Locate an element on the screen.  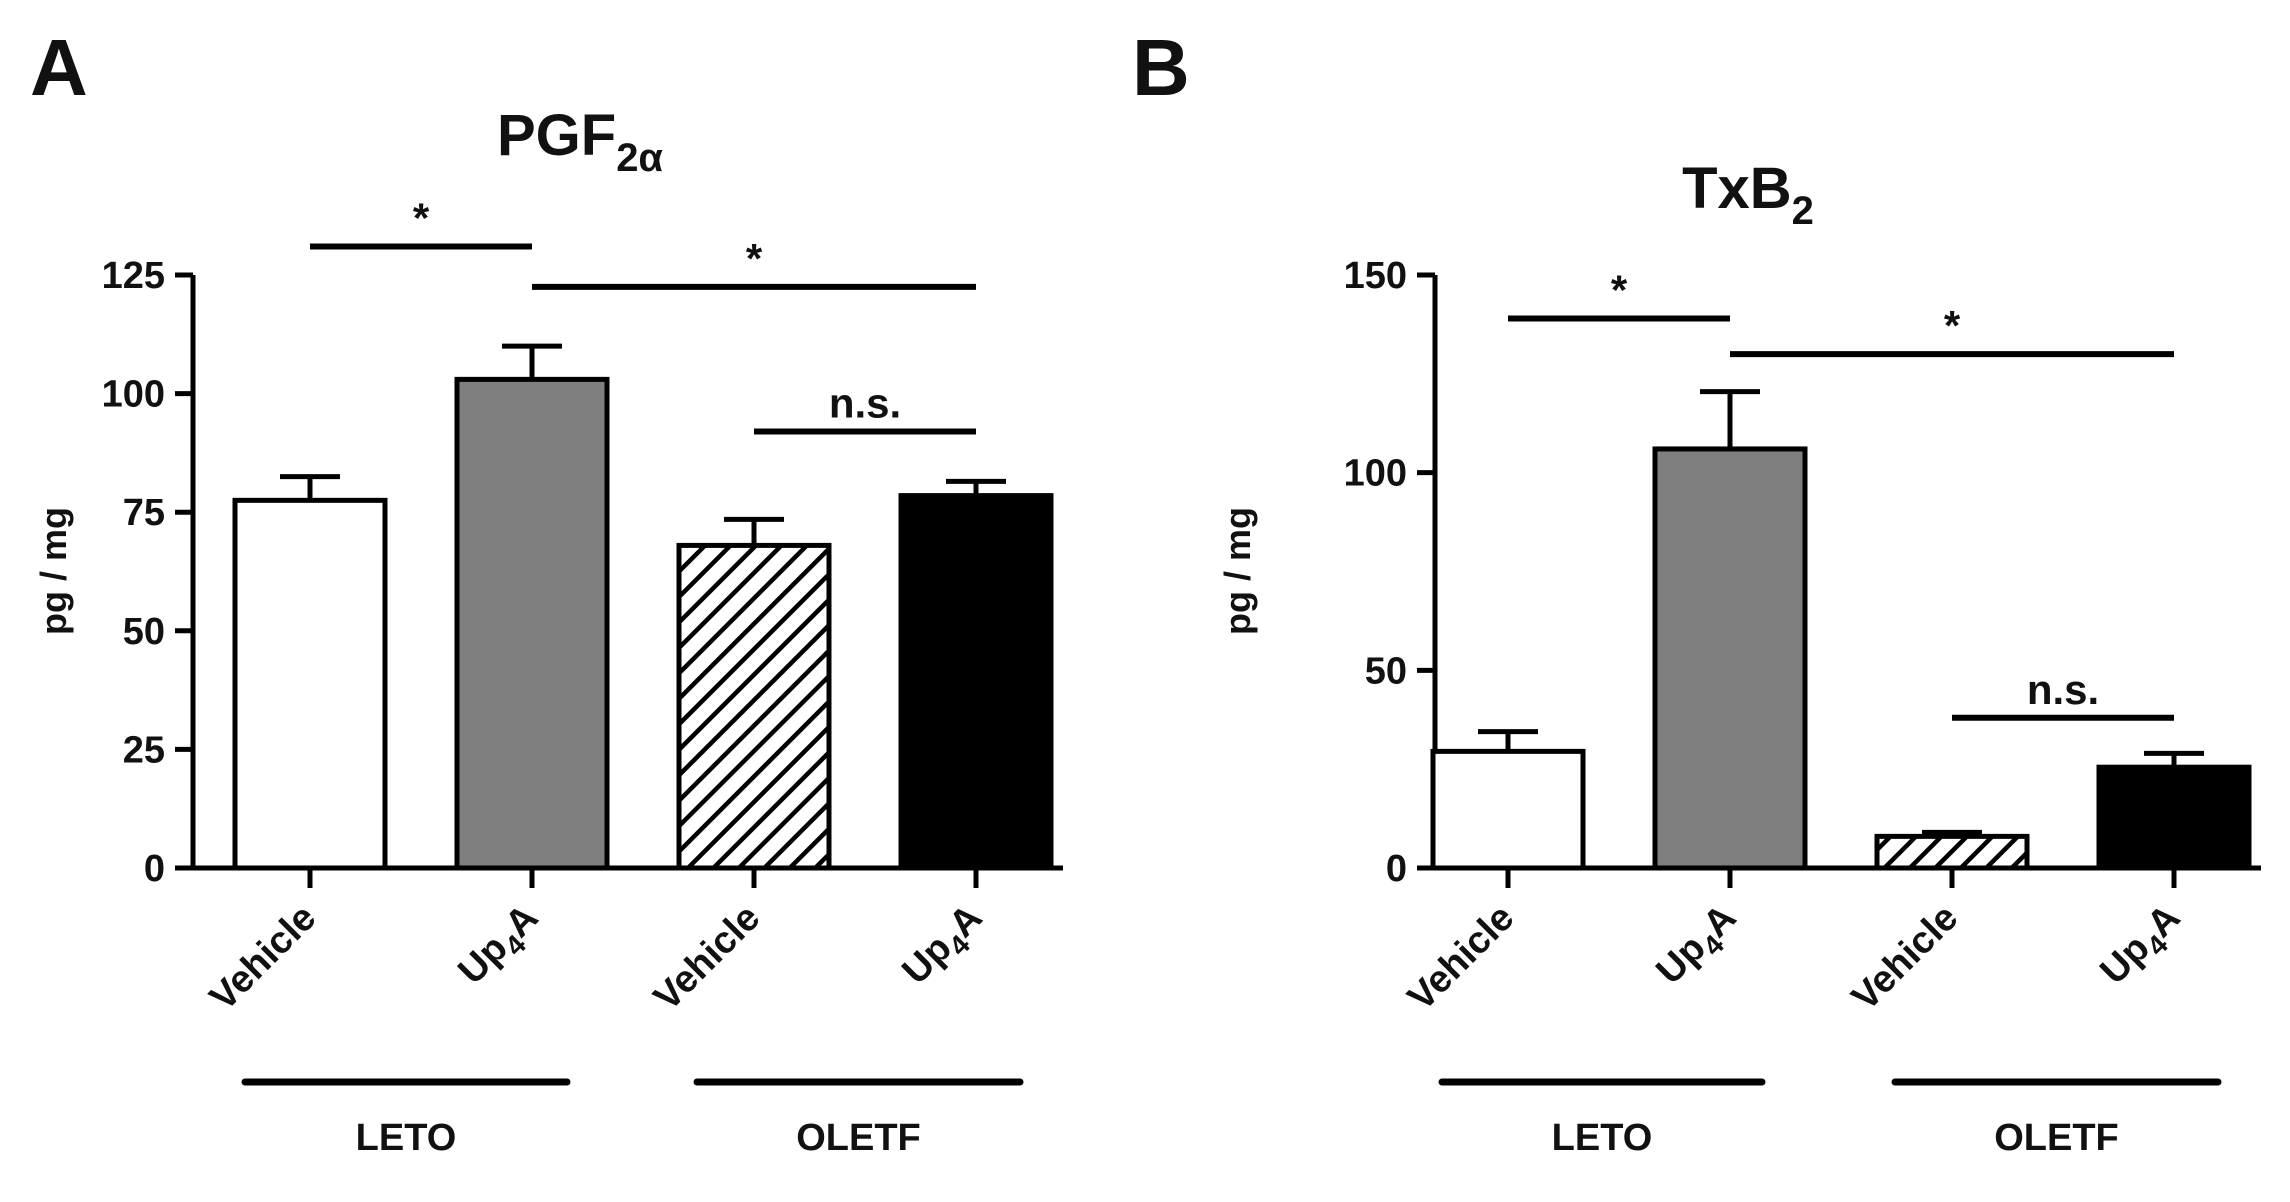
chart-title-main: TxB is located at coordinates (1737, 188).